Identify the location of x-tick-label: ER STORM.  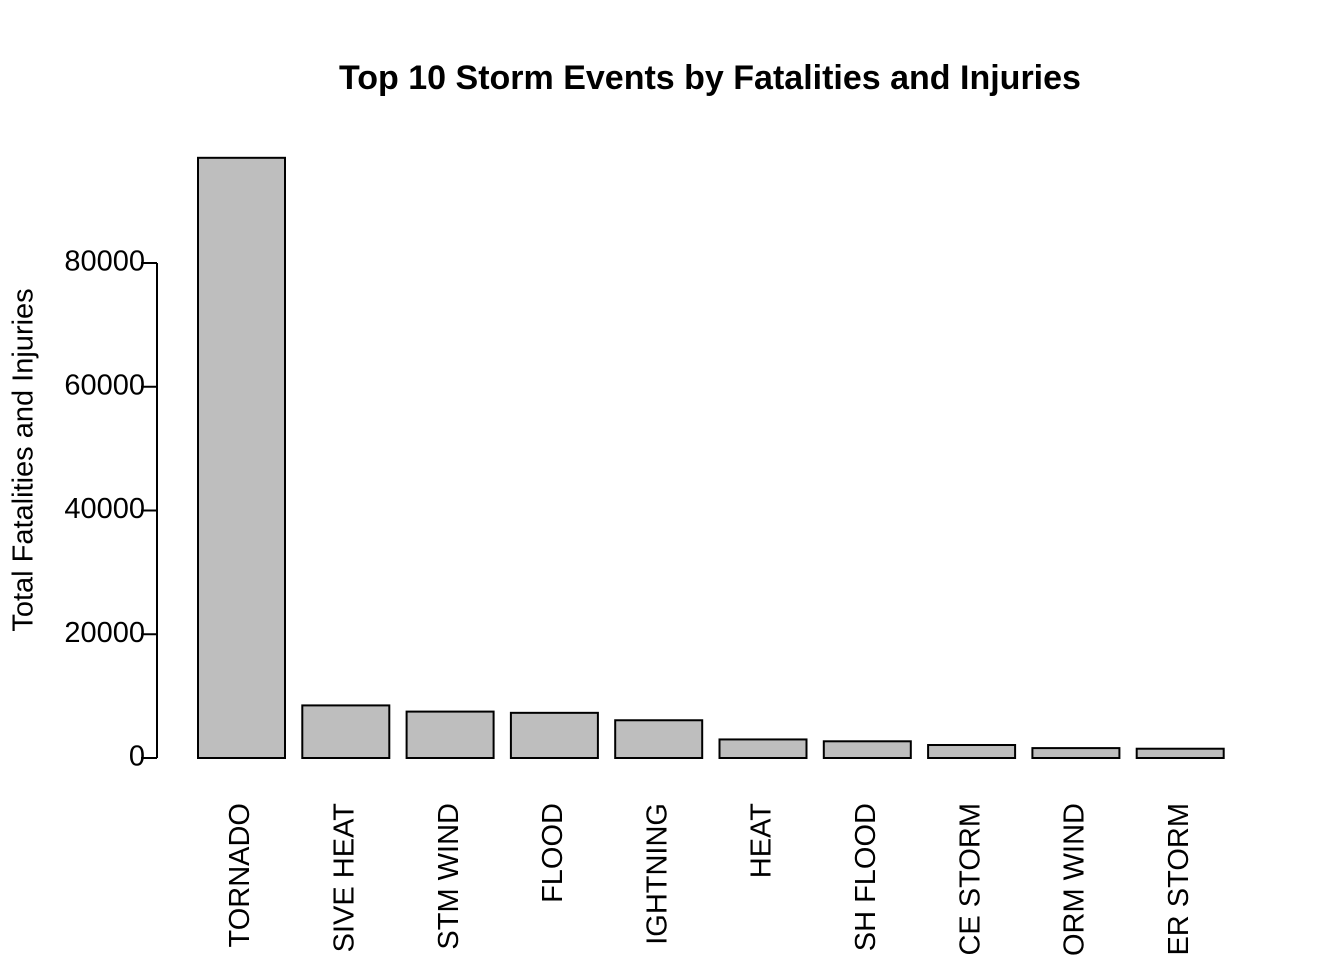
(1179, 879).